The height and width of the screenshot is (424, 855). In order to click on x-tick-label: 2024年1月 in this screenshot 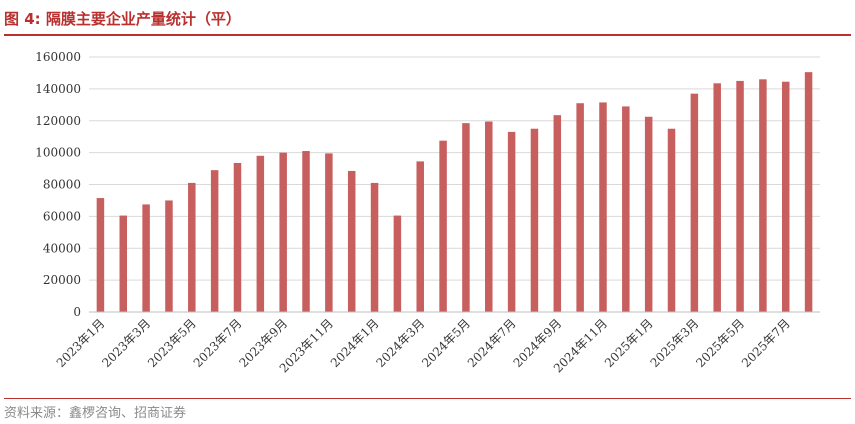, I will do `click(355, 343)`.